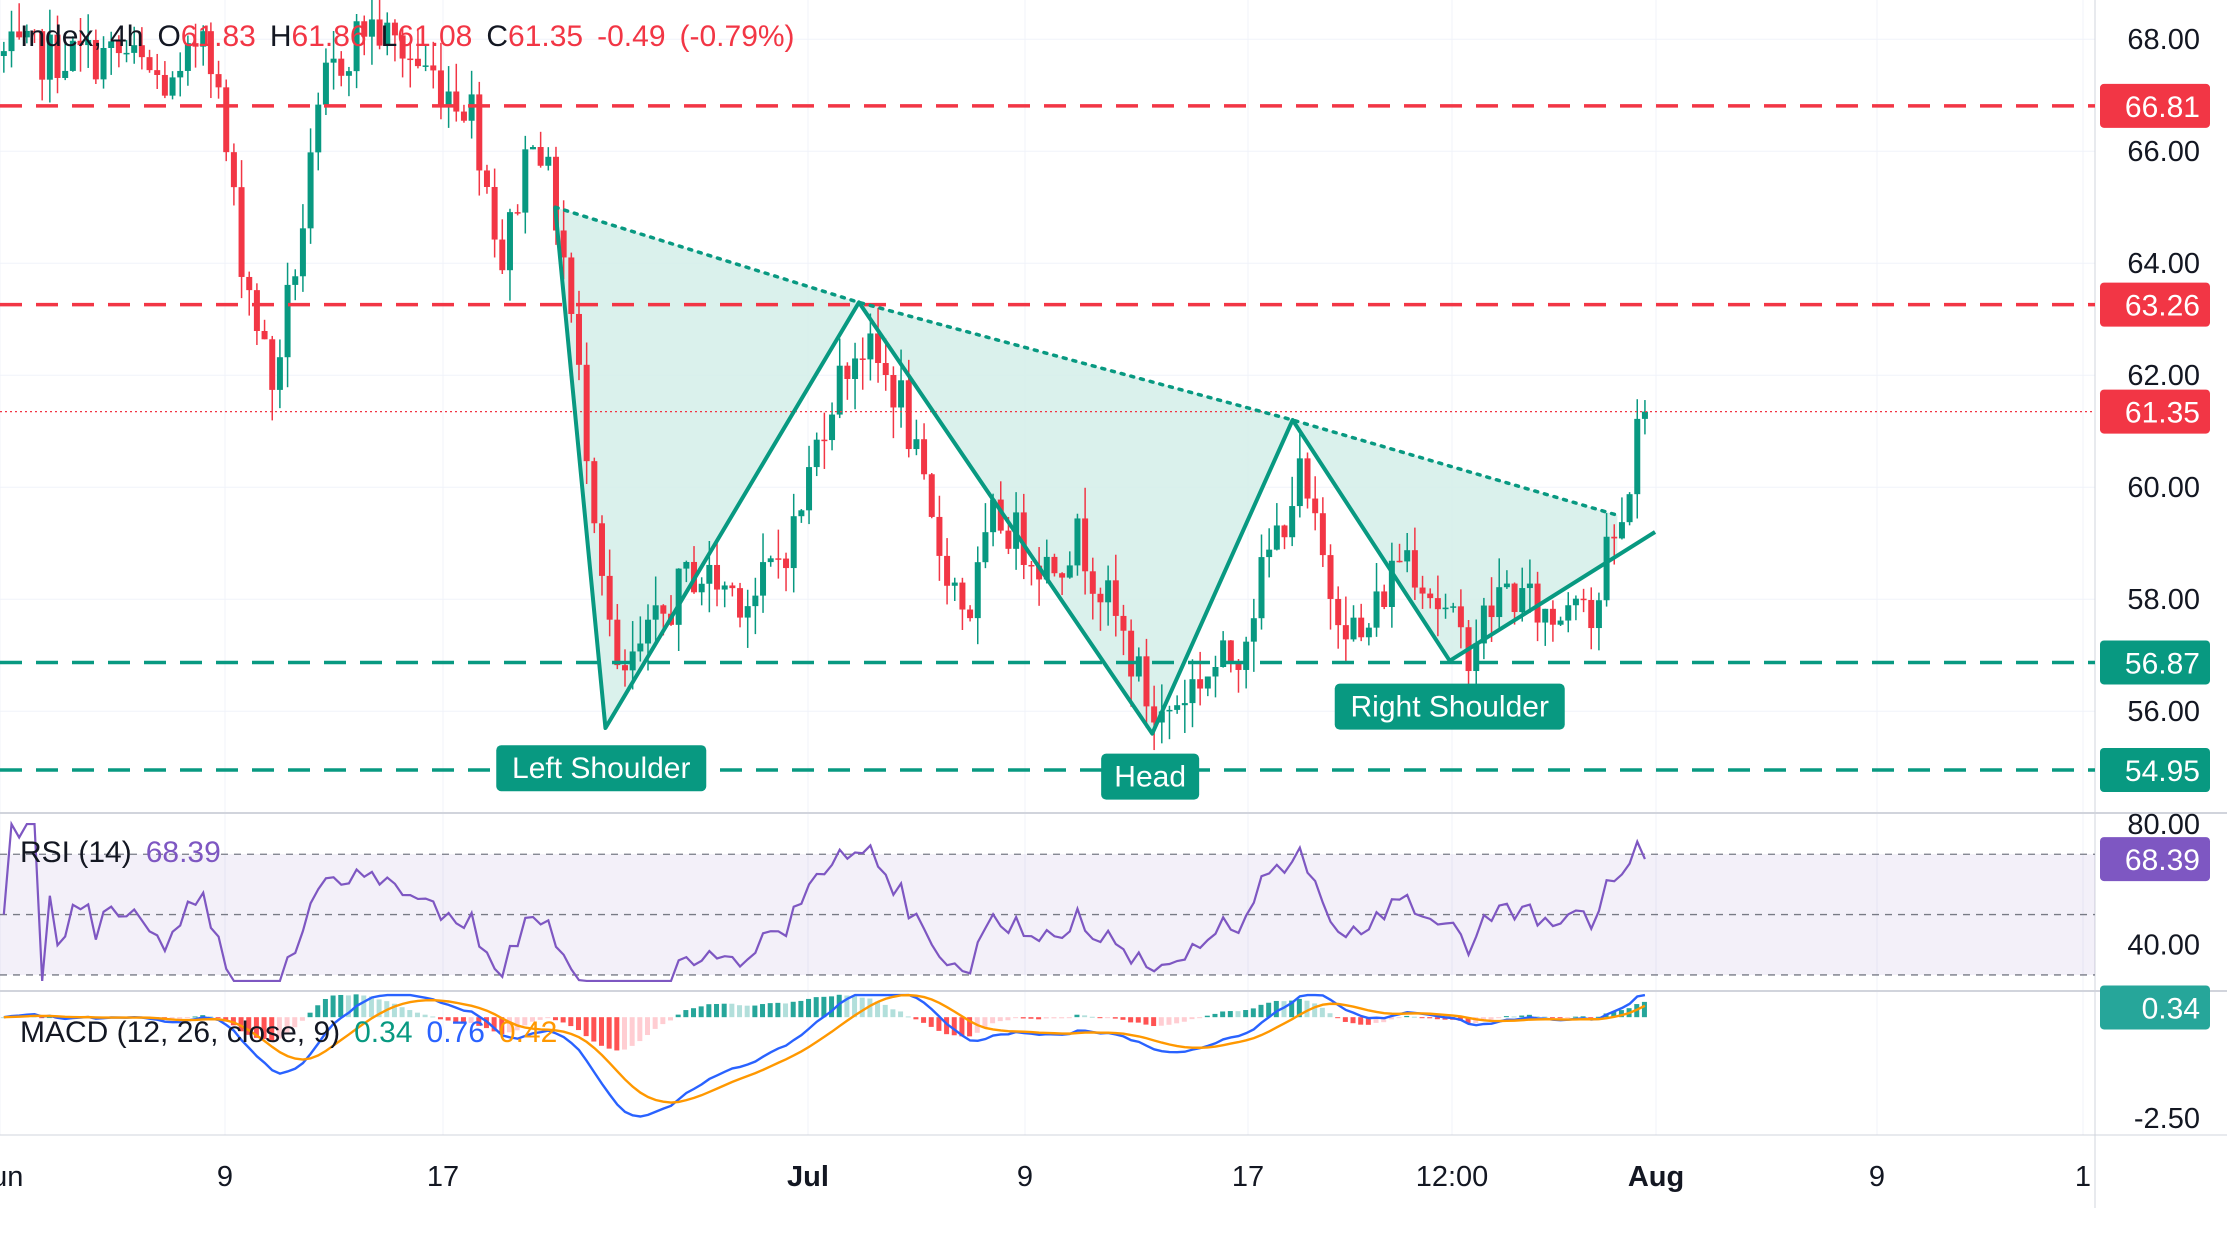 The image size is (2227, 1241). What do you see at coordinates (2155, 105) in the screenshot?
I see `resistance-level-badge` at bounding box center [2155, 105].